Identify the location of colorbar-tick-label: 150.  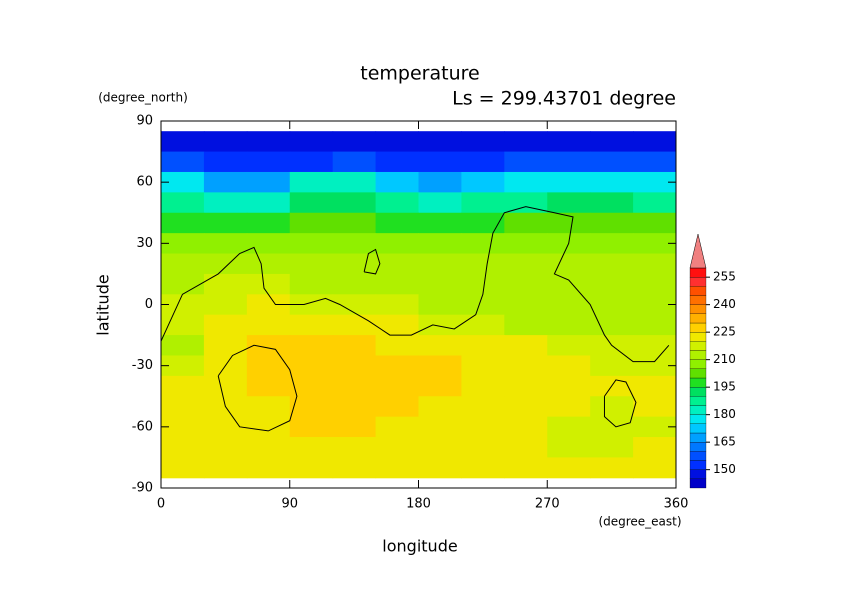
(724, 469).